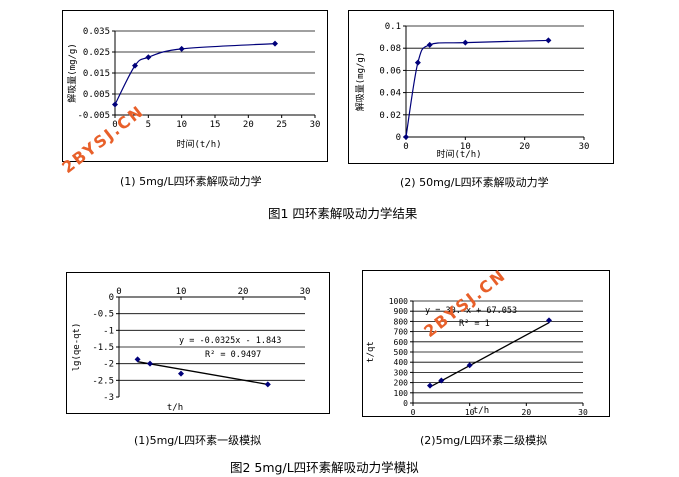  Describe the element at coordinates (96, 74) in the screenshot. I see `y-tick-label: 0.015` at that location.